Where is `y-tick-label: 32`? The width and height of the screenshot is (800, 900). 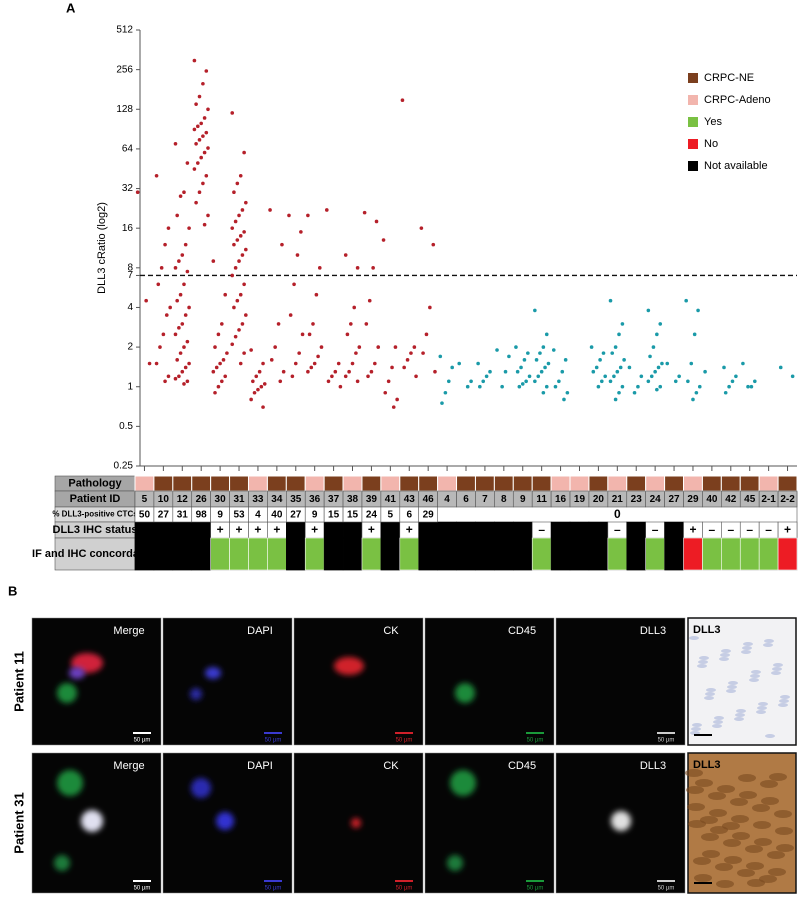
y-tick-label: 32 is located at coordinates (128, 188).